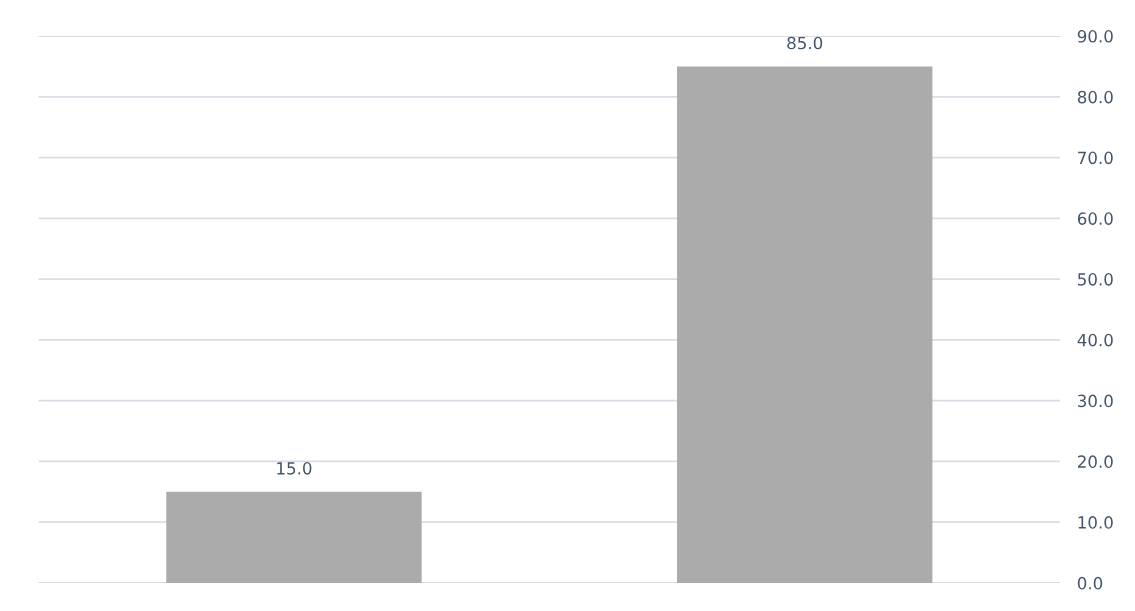 Image resolution: width=1135 pixels, height=611 pixels. Describe the element at coordinates (1095, 158) in the screenshot. I see `y-tick-label: 70.0` at that location.